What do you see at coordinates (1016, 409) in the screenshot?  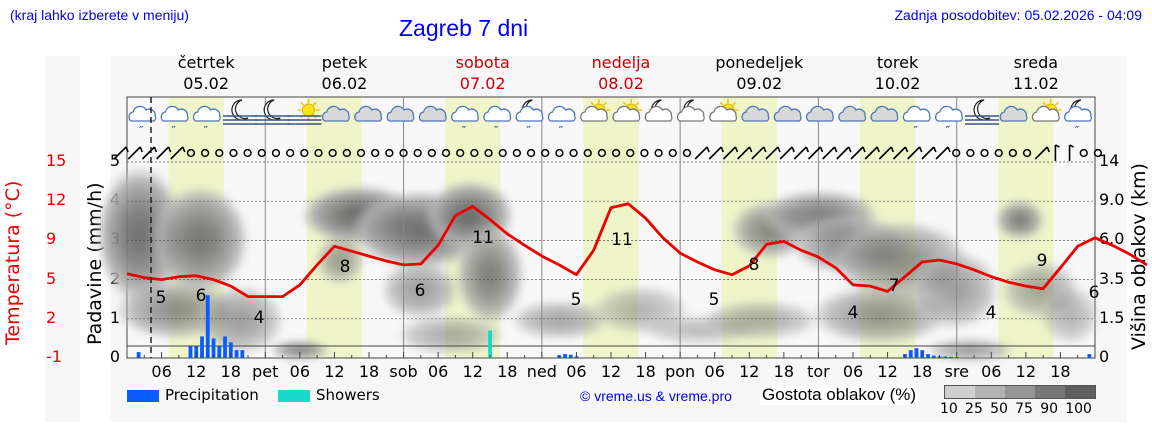 I see `density-tick-labels: 10 25 50 75 90 100` at bounding box center [1016, 409].